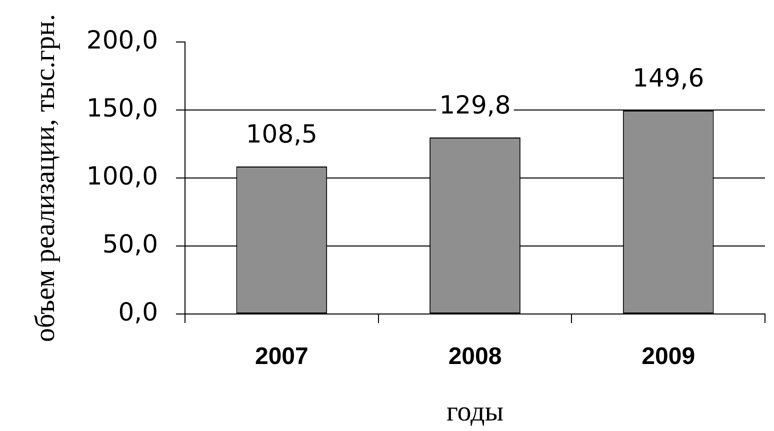 This screenshot has height=431, width=774. What do you see at coordinates (669, 356) in the screenshot?
I see `x-tick-label: 2009` at bounding box center [669, 356].